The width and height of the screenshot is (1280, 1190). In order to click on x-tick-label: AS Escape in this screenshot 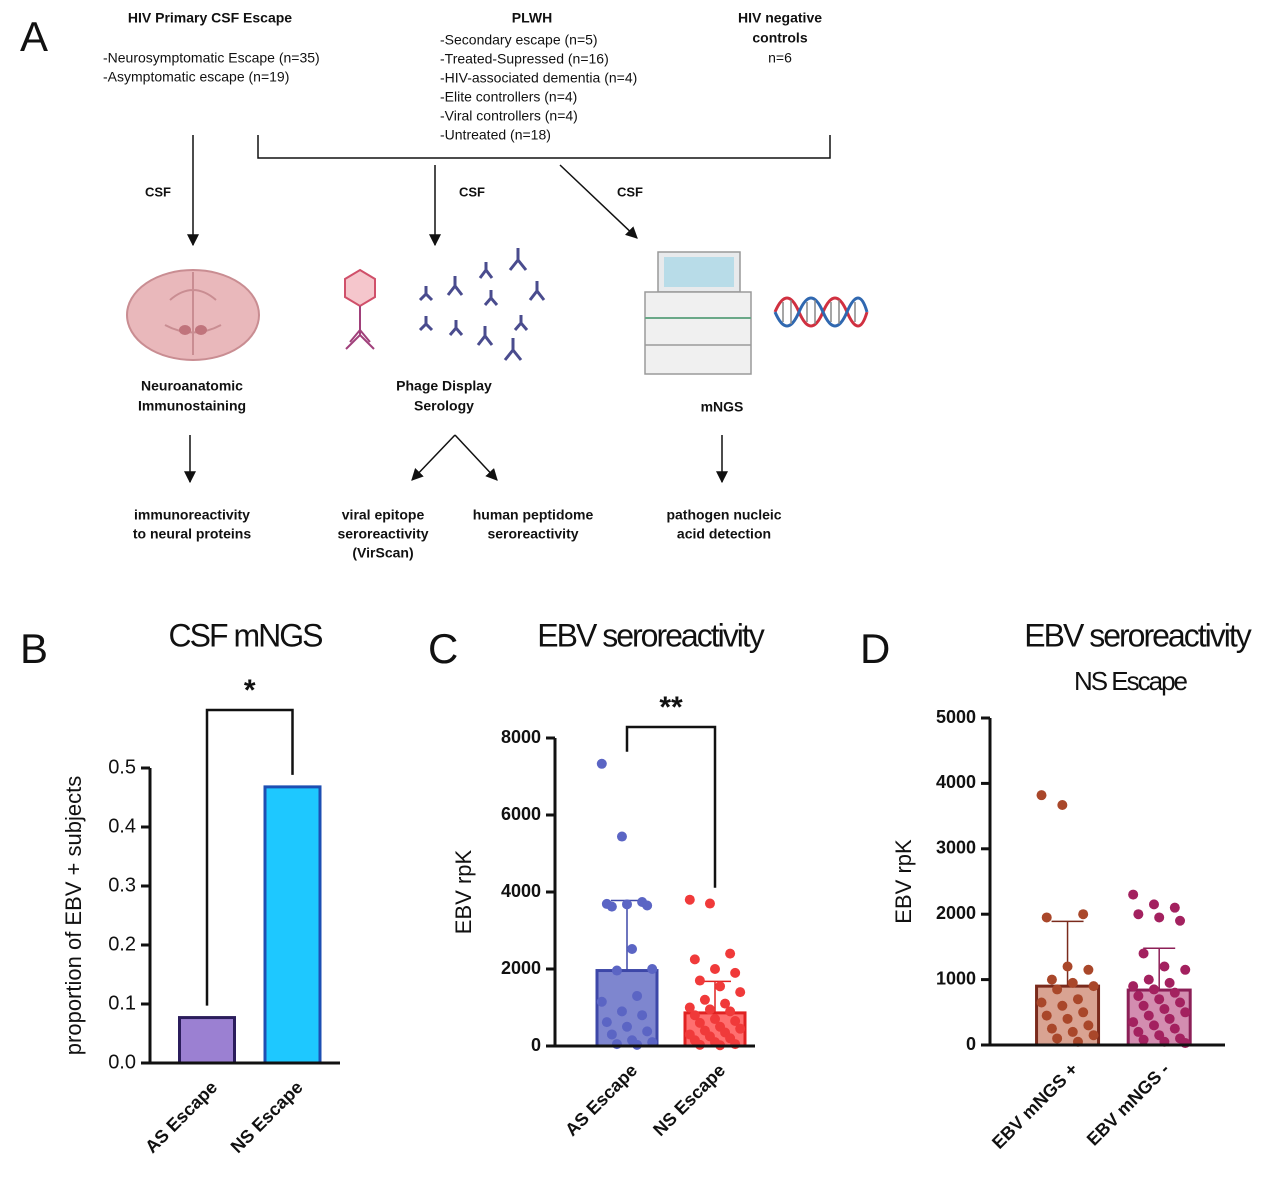, I will do `click(181, 1117)`.